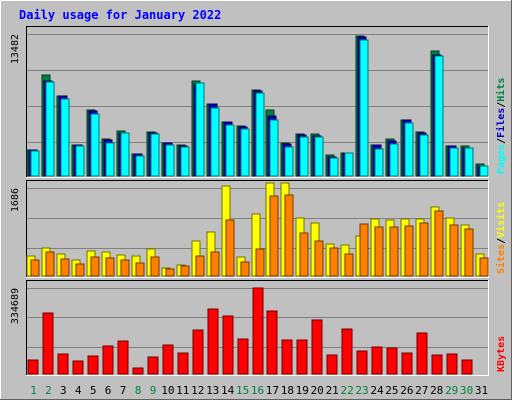 The height and width of the screenshot is (400, 512). Describe the element at coordinates (481, 390) in the screenshot. I see `x-tick-day-31: 31` at that location.